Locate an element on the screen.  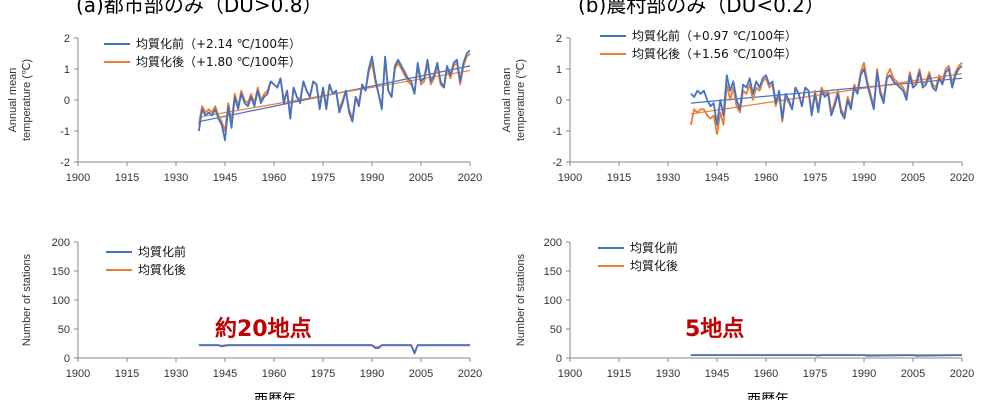
legend-label-before: 均質化前（+2.14 ℃/100年） is located at coordinates (218, 43).